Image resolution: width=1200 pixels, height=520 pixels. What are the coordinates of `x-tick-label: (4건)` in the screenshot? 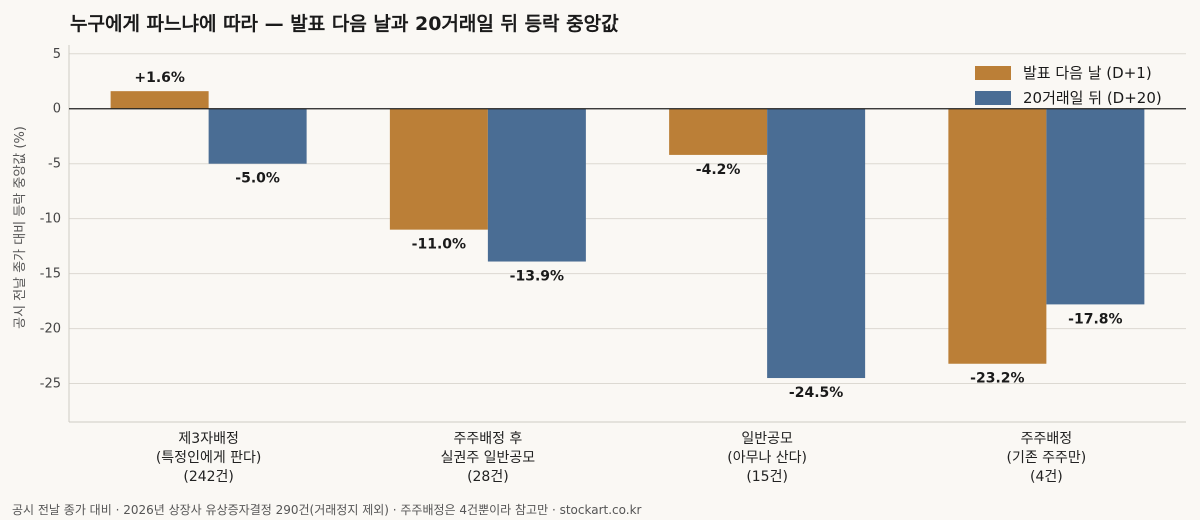 It's located at (1046, 477).